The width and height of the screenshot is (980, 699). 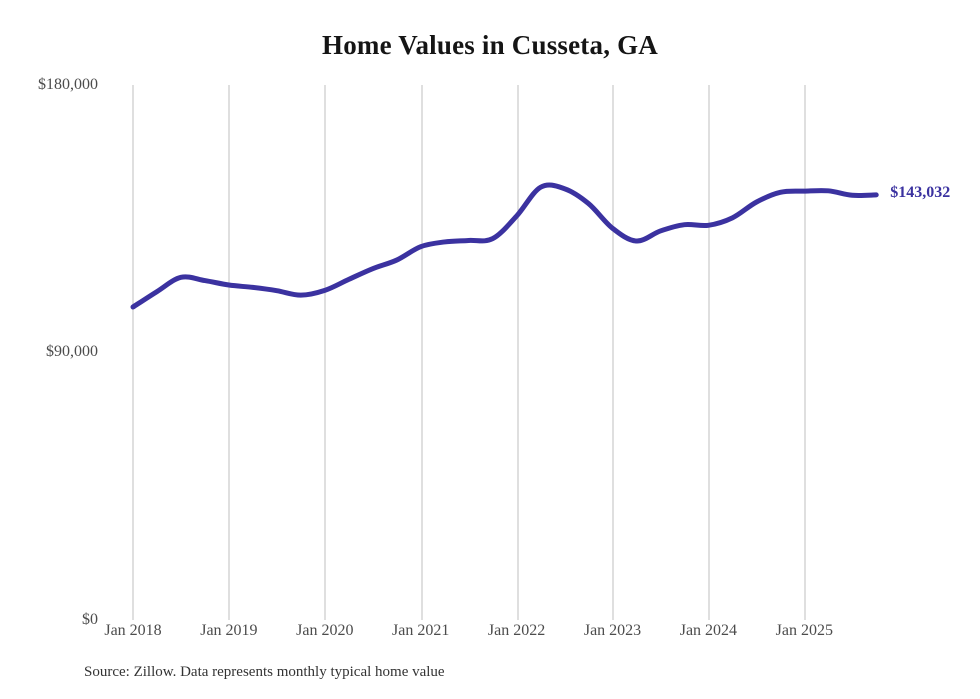 What do you see at coordinates (325, 630) in the screenshot?
I see `x-axis-tick-jan-2020: Jan 2020` at bounding box center [325, 630].